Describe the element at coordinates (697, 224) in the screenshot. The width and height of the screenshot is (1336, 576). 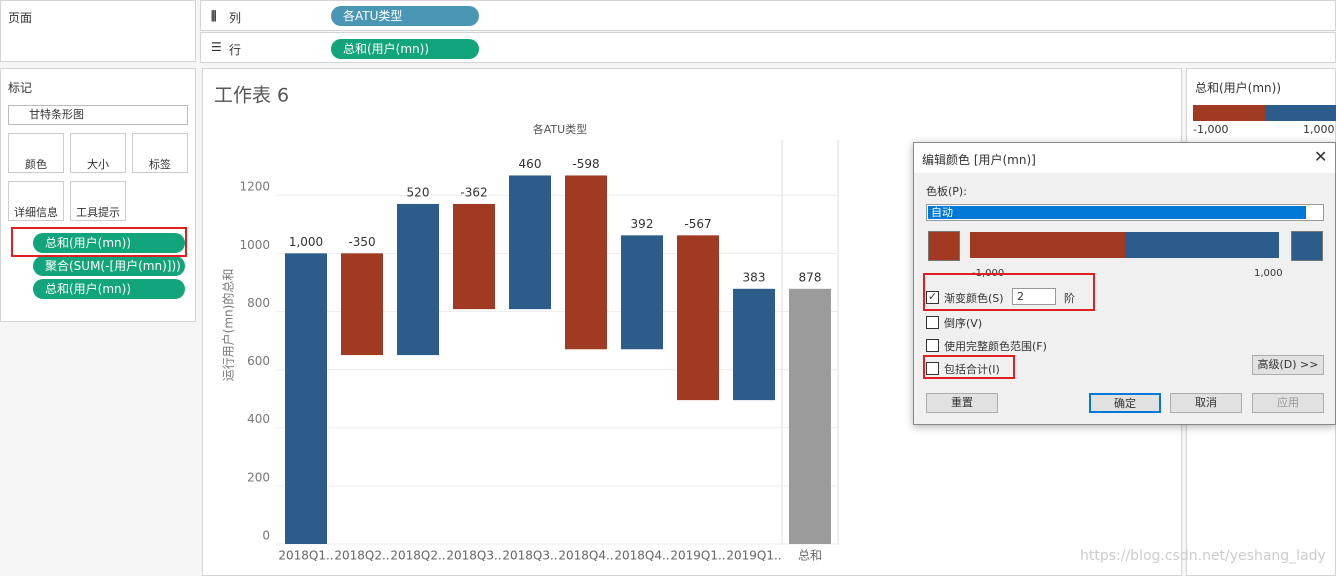
I see `data-label: -567` at that location.